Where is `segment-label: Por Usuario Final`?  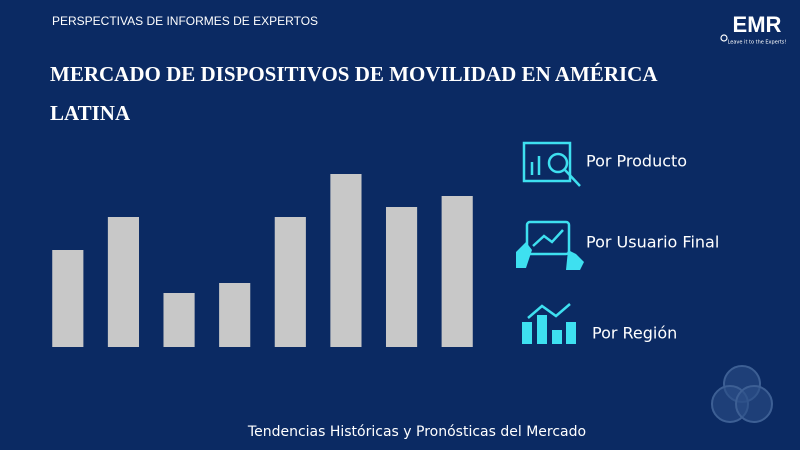
segment-label: Por Usuario Final is located at coordinates (652, 242).